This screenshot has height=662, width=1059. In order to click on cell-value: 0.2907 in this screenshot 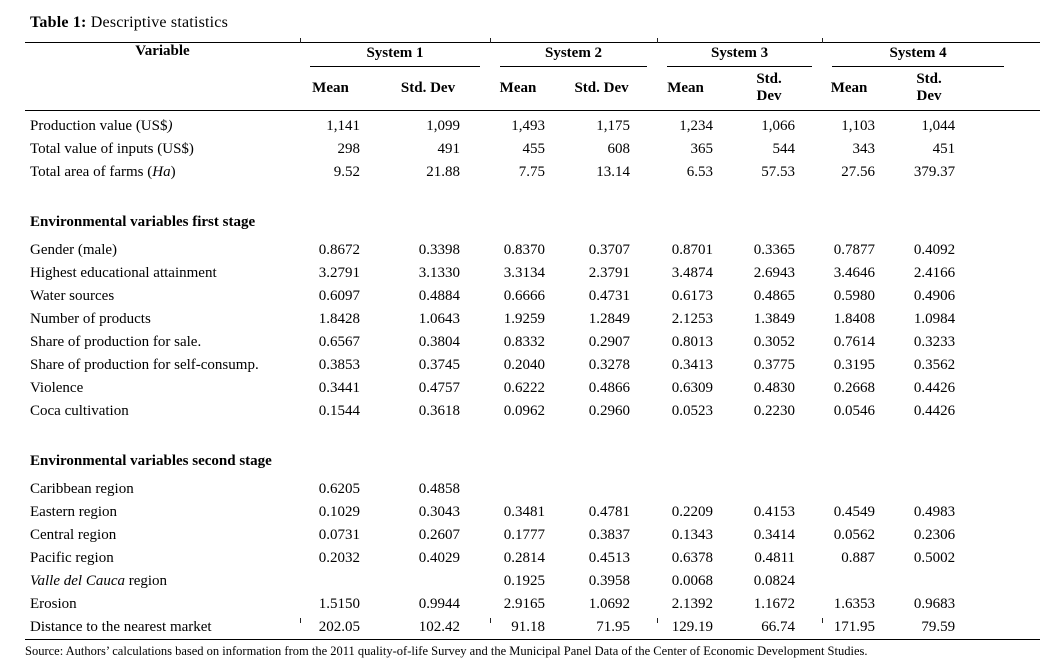, I will do `click(609, 342)`.